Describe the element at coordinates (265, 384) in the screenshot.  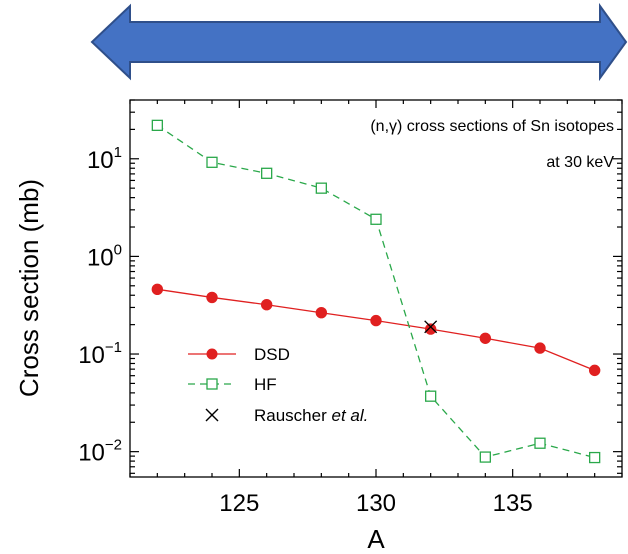
I see `legend-hf-label: HF` at that location.